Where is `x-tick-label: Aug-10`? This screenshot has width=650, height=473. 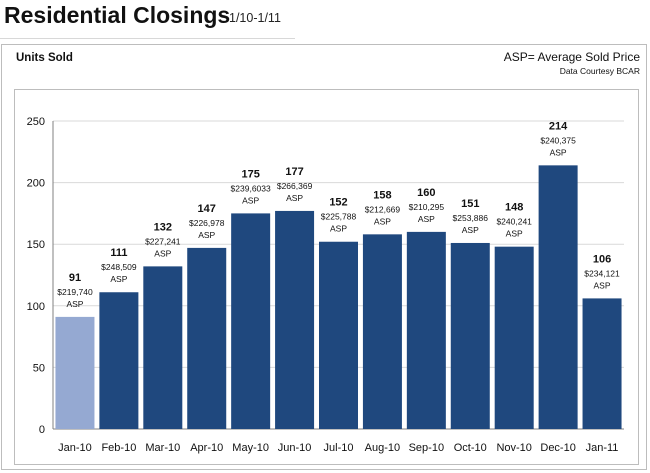 x-tick-label: Aug-10 is located at coordinates (382, 448).